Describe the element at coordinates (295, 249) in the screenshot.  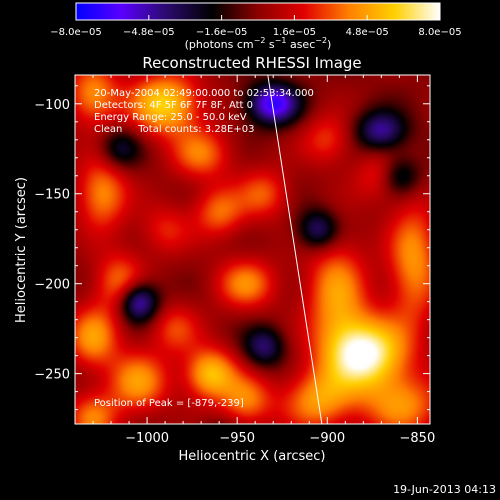
I see `limb-line` at that location.